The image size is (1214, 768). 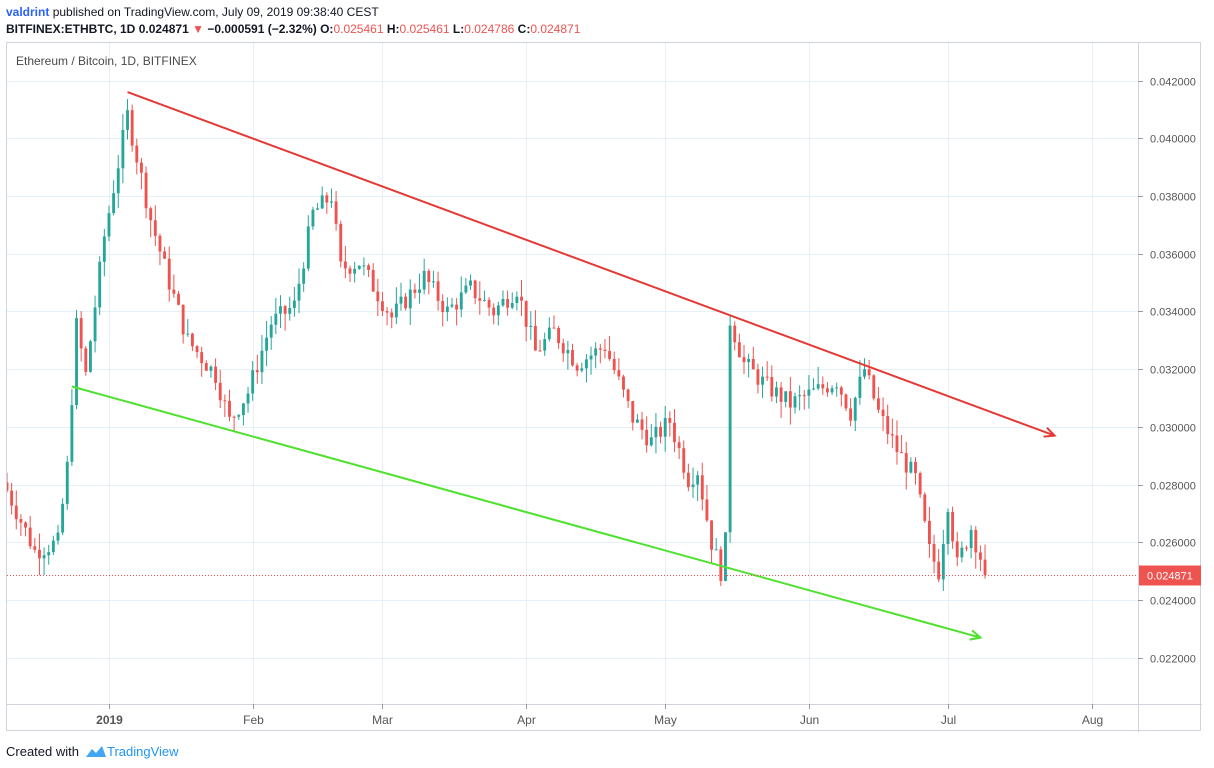 I want to click on footer: Created with TradingView, so click(x=92, y=751).